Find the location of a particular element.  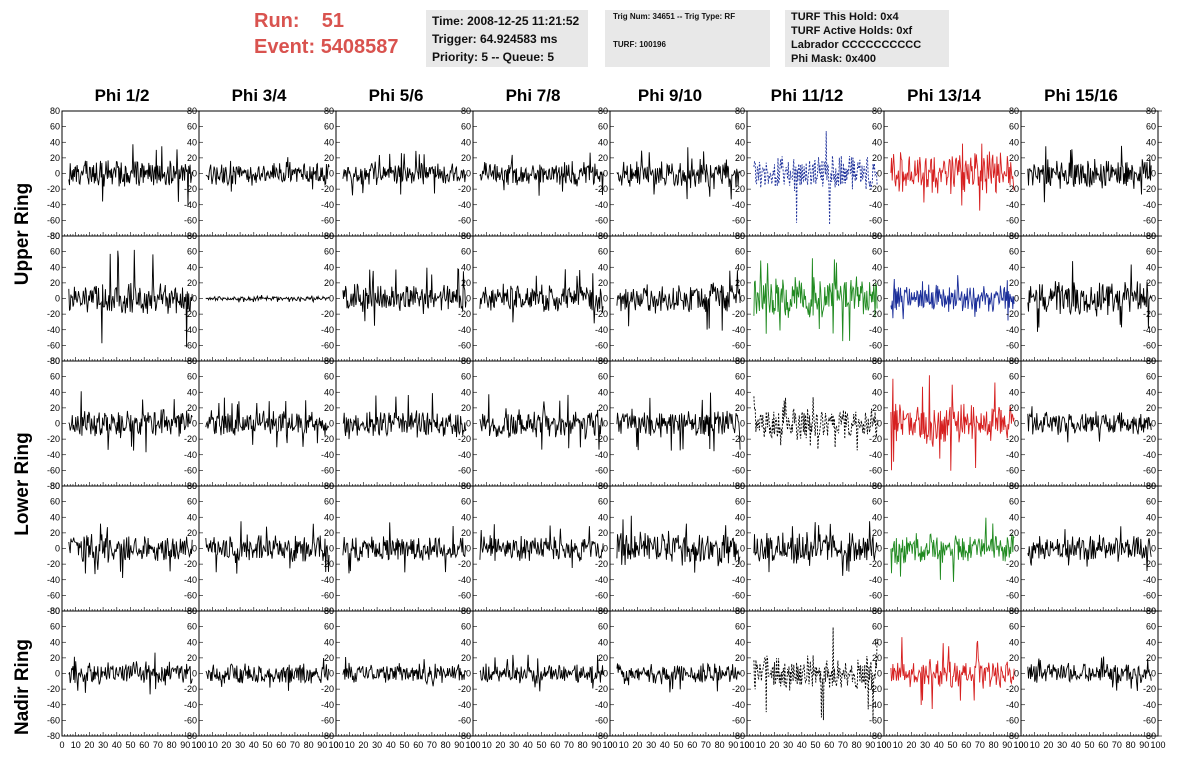

x-tick-label: 0 is located at coordinates (1020, 745).